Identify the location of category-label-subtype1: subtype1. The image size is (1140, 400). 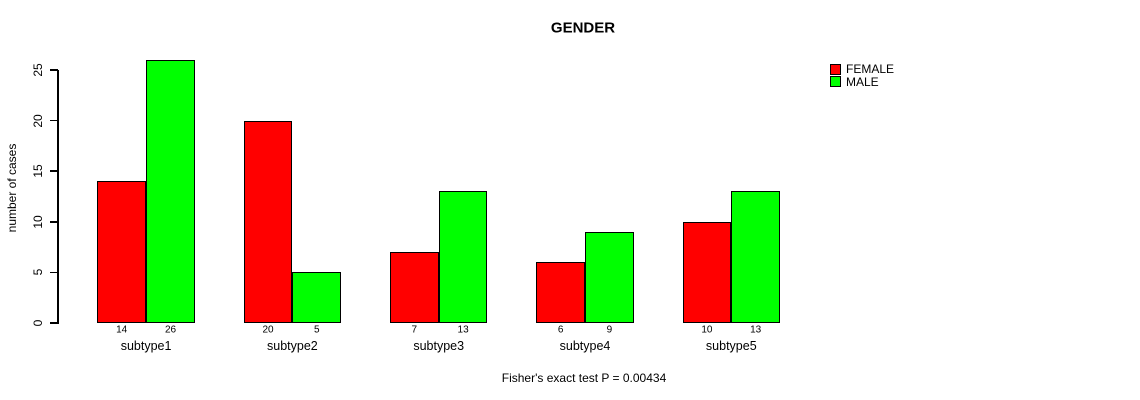
(146, 346).